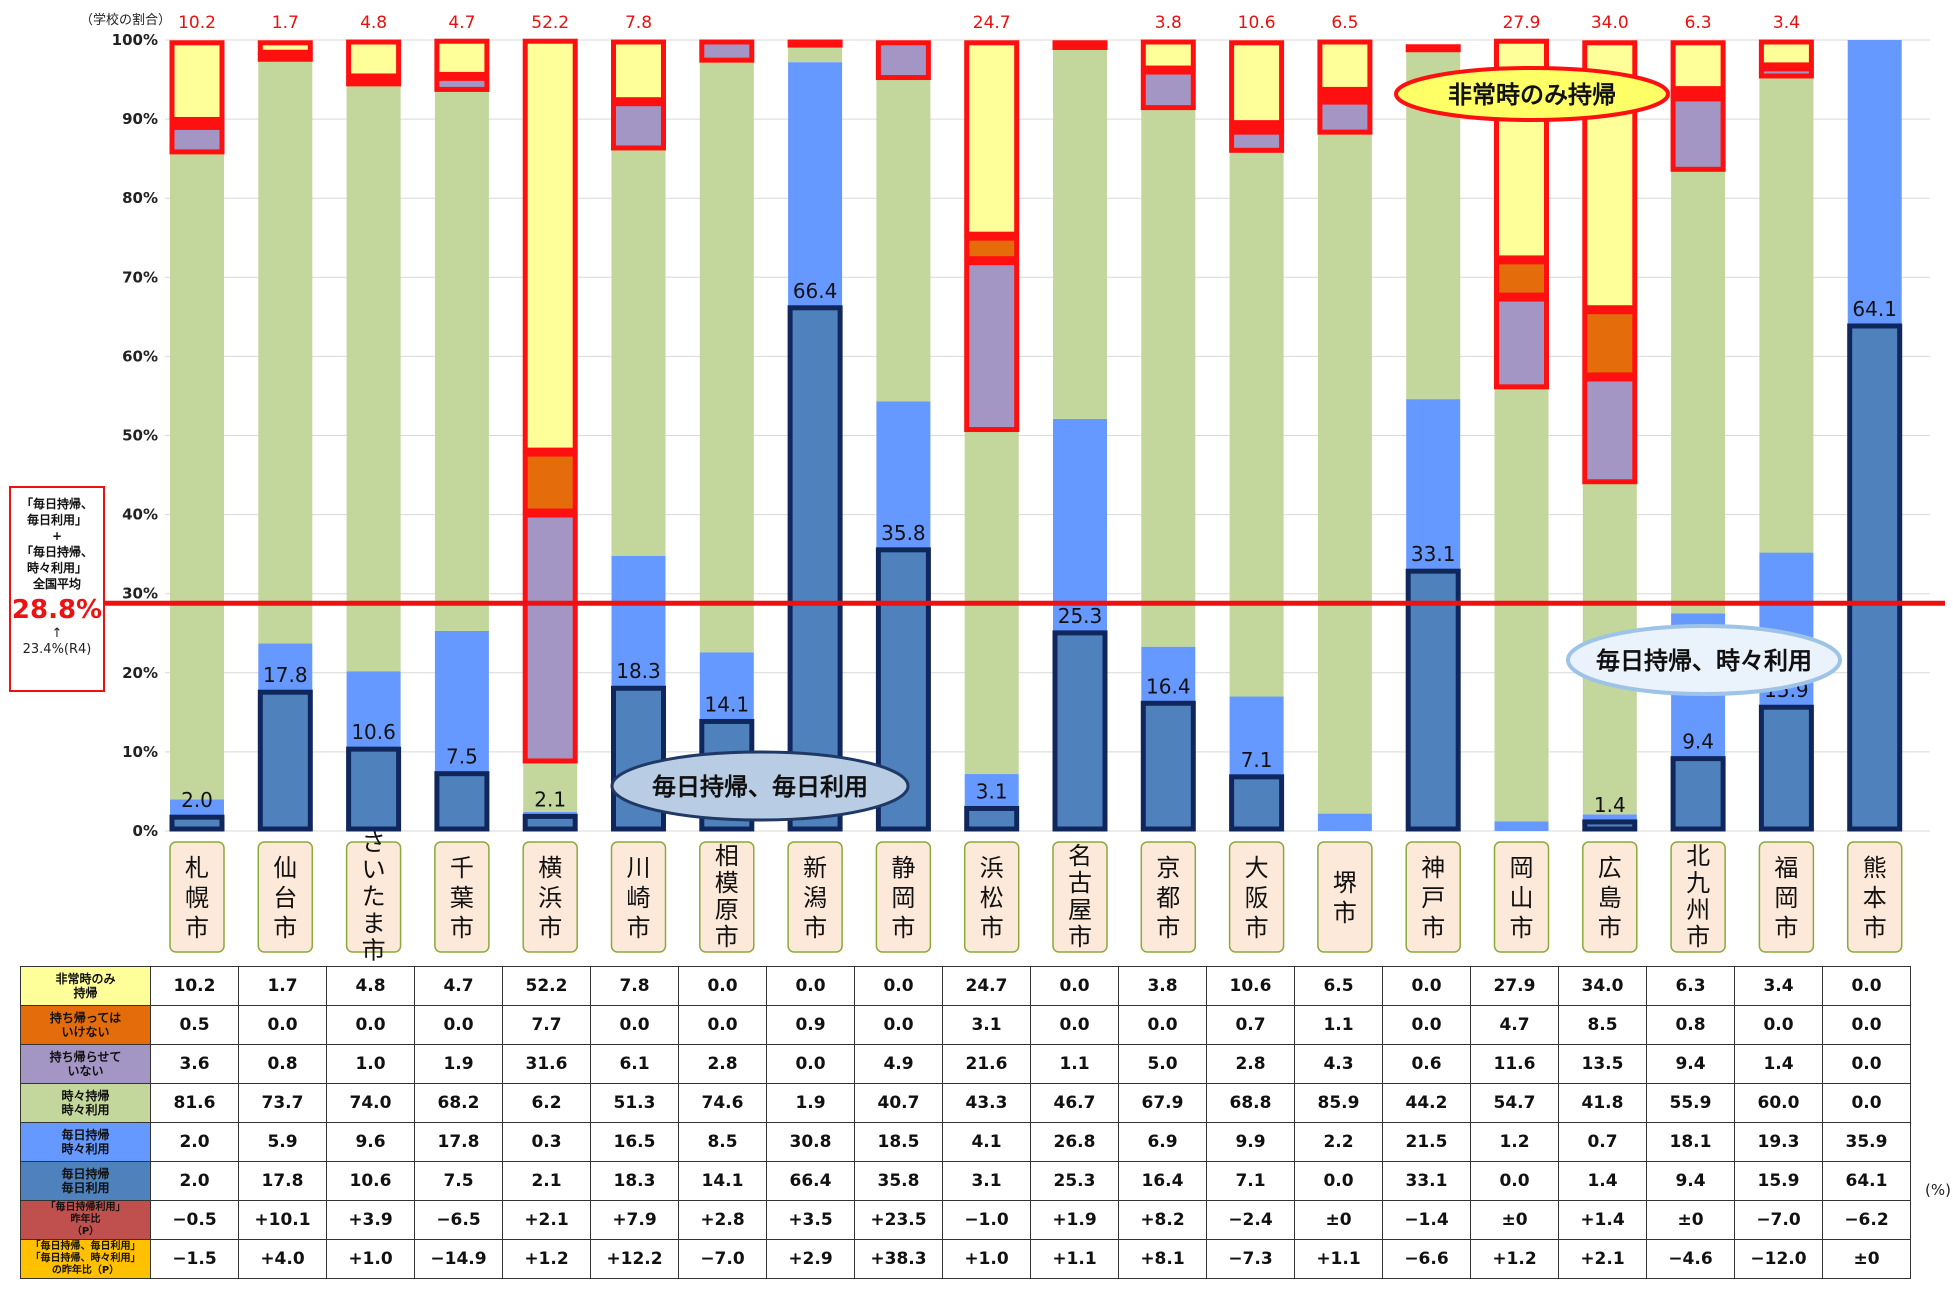 This screenshot has height=1297, width=1953. What do you see at coordinates (1514, 1142) in the screenshot?
I see `table-cell: 1.2` at bounding box center [1514, 1142].